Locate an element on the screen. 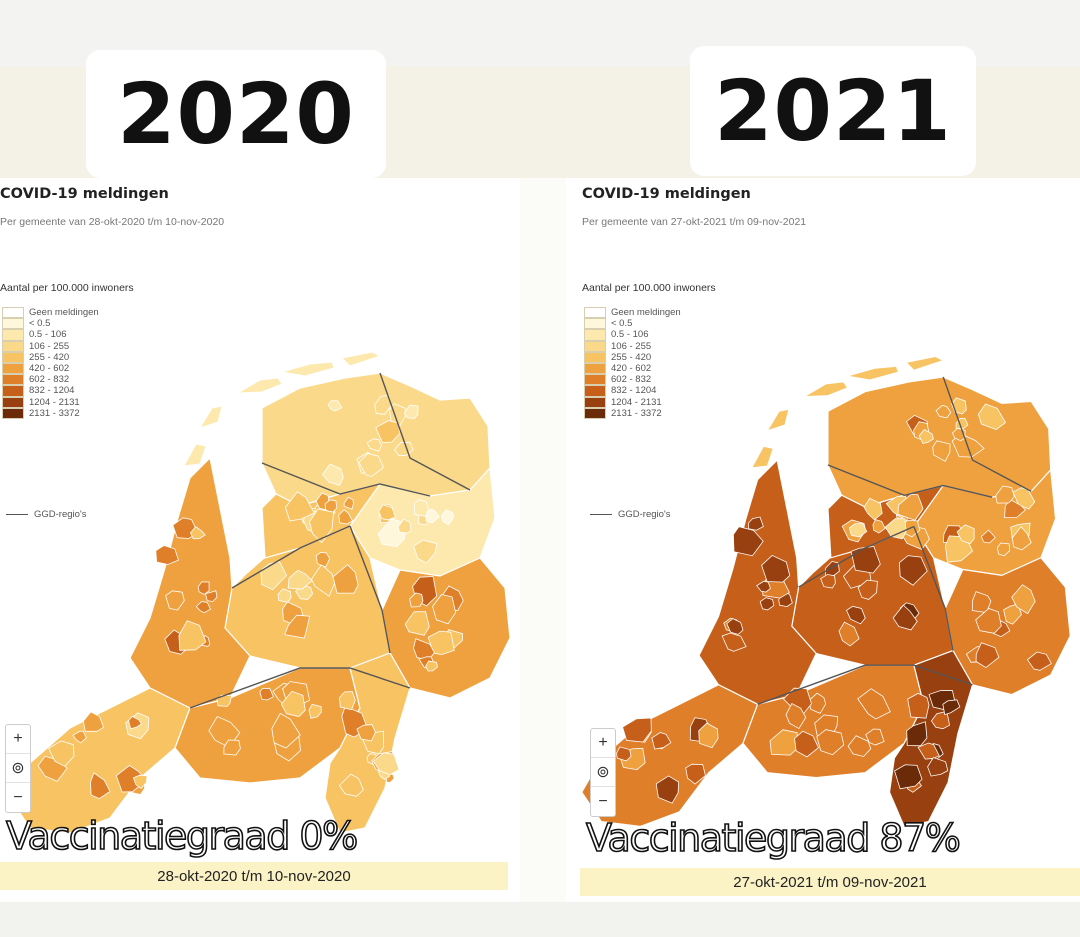  legend-label: 0.5 - 106 is located at coordinates (630, 335).